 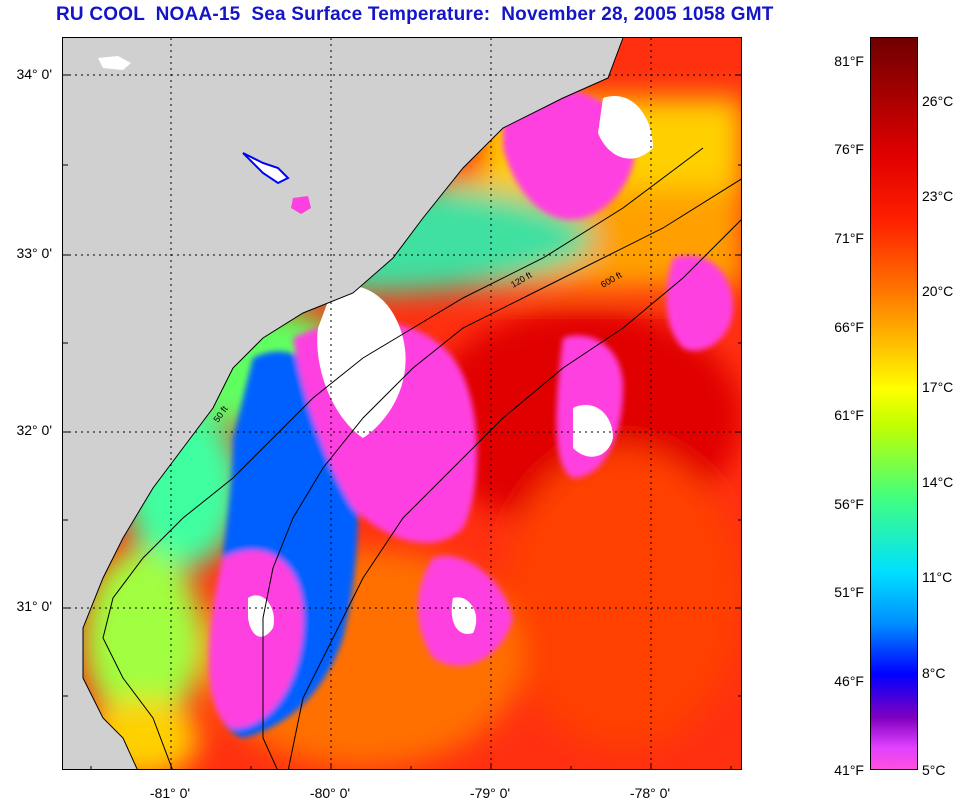 What do you see at coordinates (266, 168) in the screenshot?
I see `inland-lake` at bounding box center [266, 168].